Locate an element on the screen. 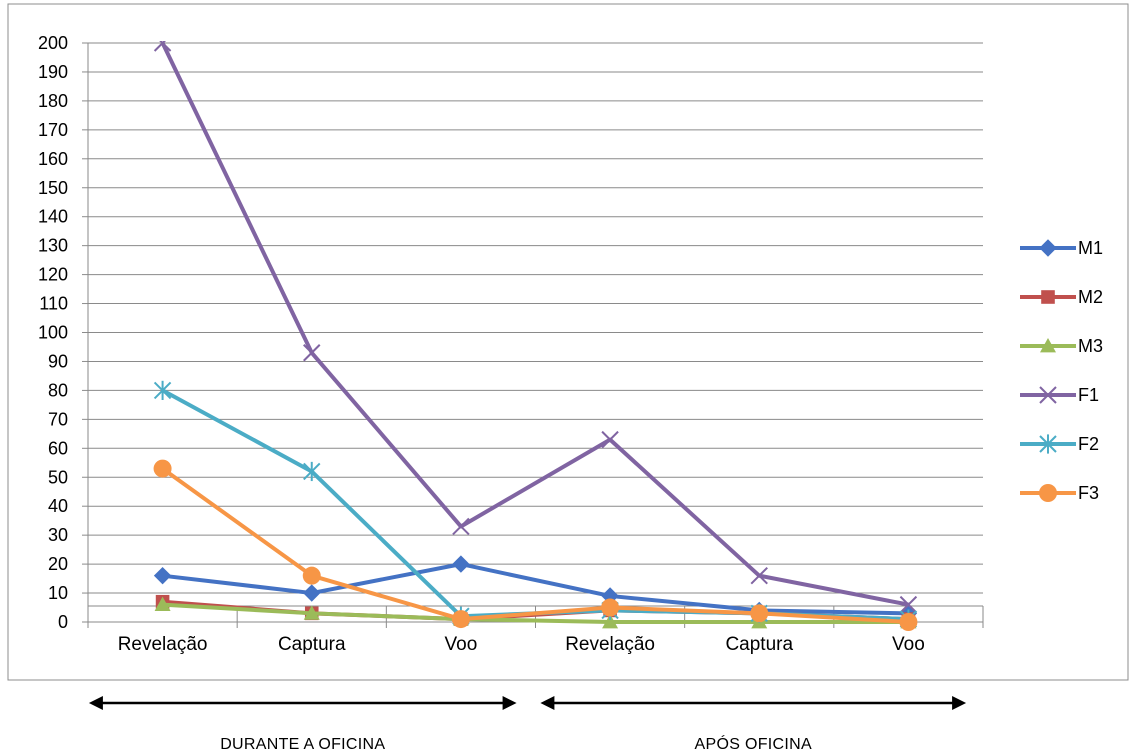  legend-item-f1: F1 is located at coordinates (1059, 395).